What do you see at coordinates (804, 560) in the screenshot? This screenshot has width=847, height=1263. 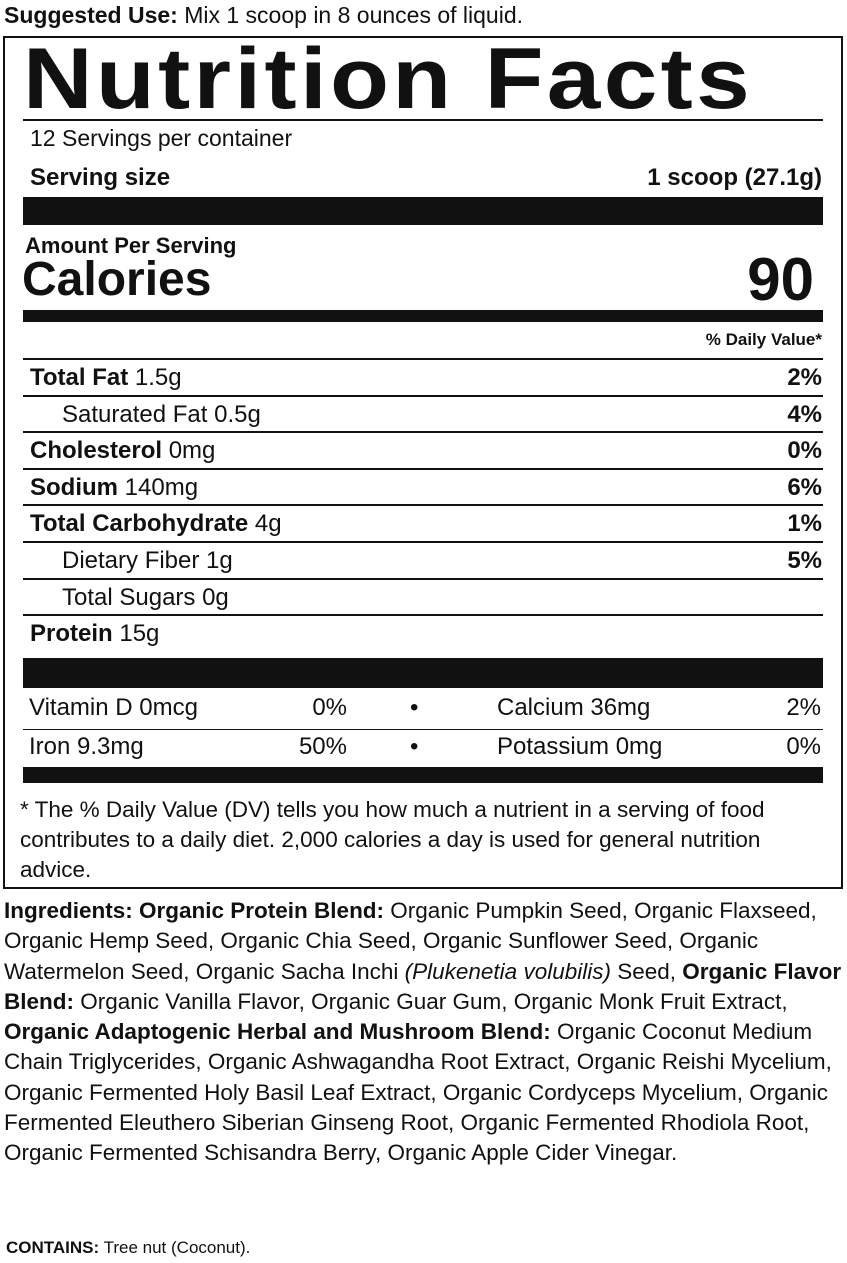 I see `nutrient-daily-value: 5%` at bounding box center [804, 560].